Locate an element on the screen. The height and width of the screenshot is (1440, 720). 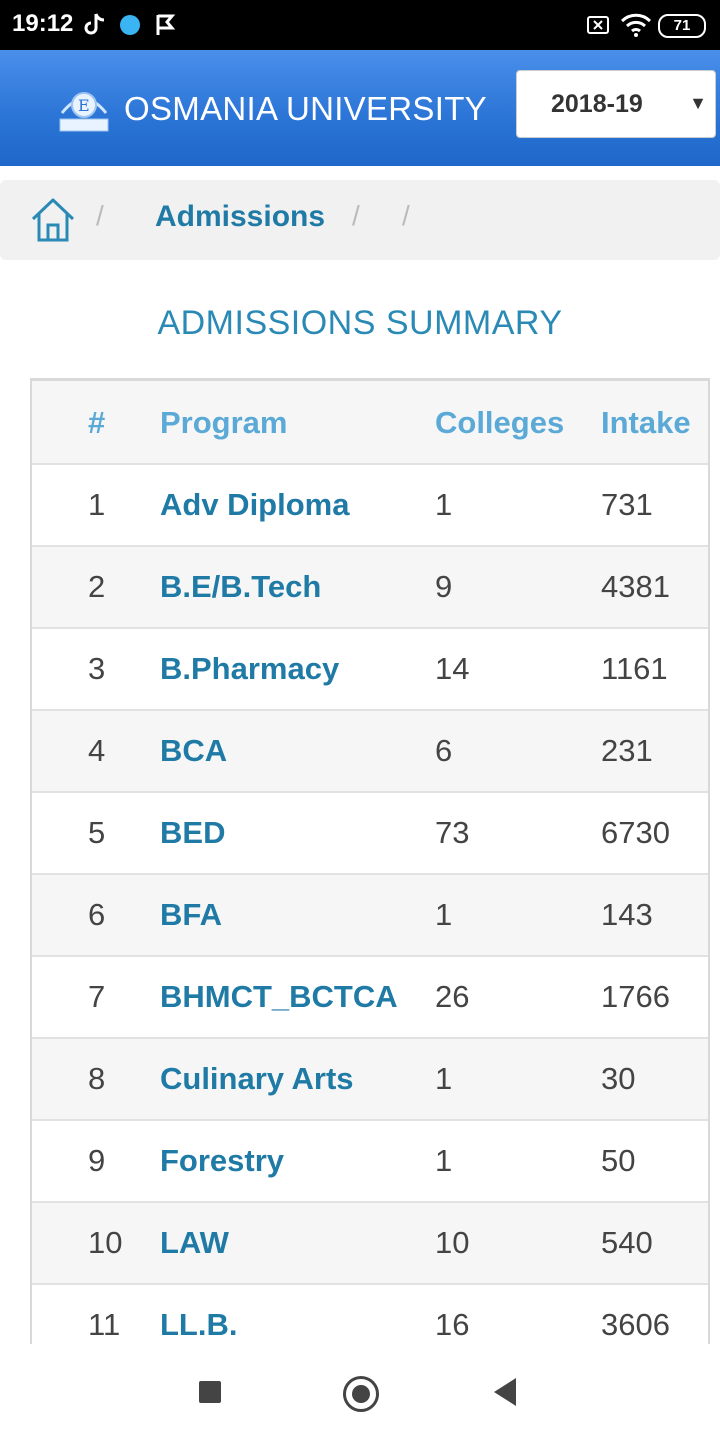
program-link: LL.B. is located at coordinates (199, 1324).